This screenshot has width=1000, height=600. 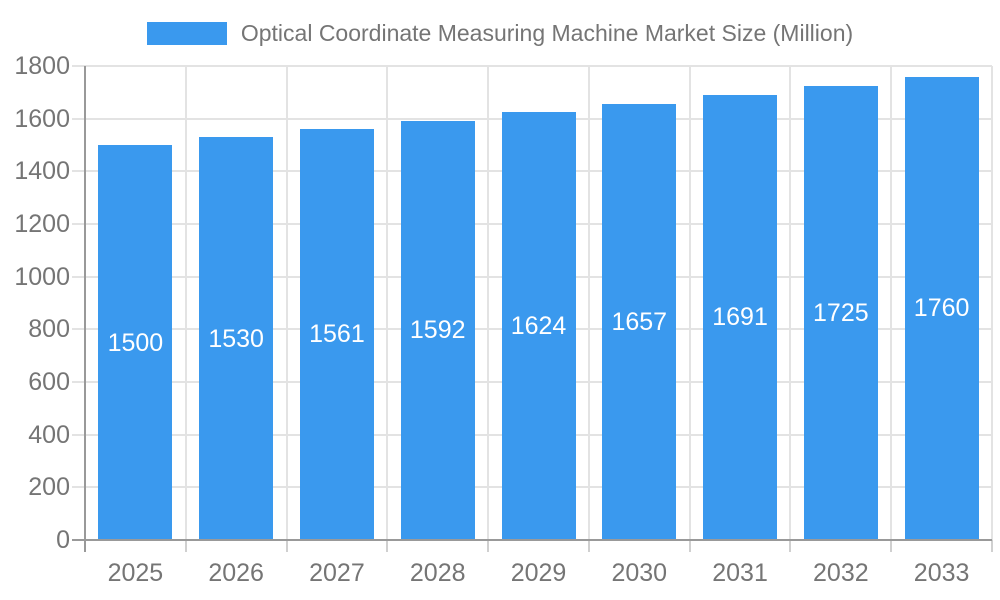 I want to click on x-axis-label: 2032, so click(x=841, y=573).